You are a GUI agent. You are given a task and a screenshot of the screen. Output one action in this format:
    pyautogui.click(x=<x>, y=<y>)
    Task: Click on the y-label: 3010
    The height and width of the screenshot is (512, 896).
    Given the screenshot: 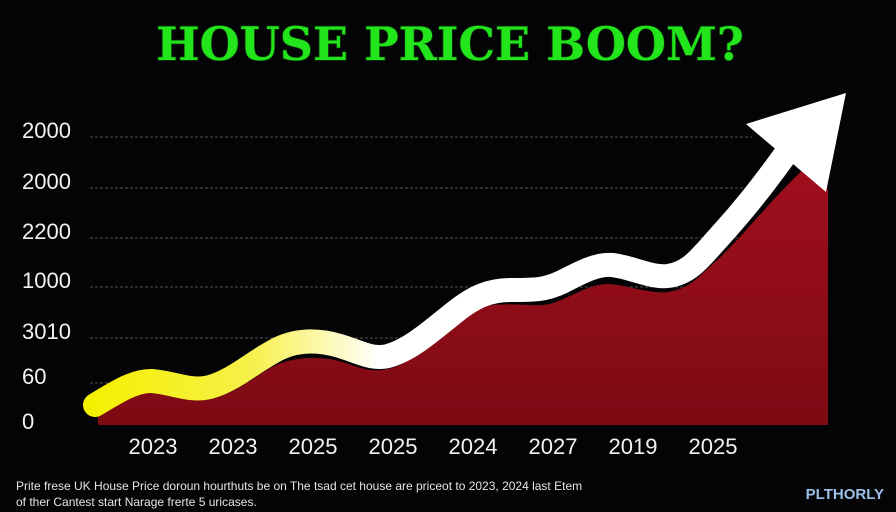 What is the action you would take?
    pyautogui.click(x=46, y=331)
    